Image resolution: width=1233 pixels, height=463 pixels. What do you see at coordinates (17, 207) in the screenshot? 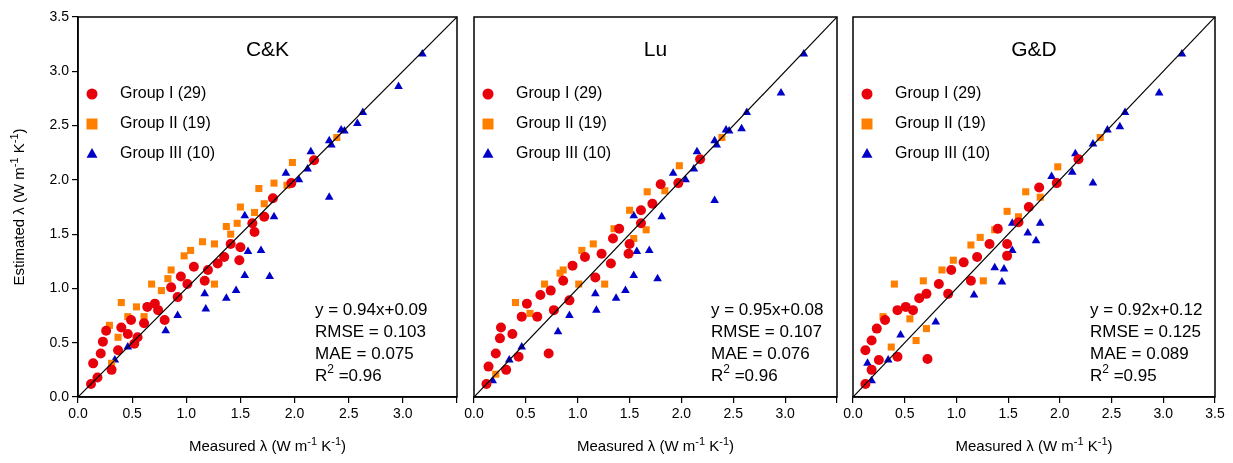
I see `y-axis-title: Estimated λ (W m-1 K-1)` at bounding box center [17, 207].